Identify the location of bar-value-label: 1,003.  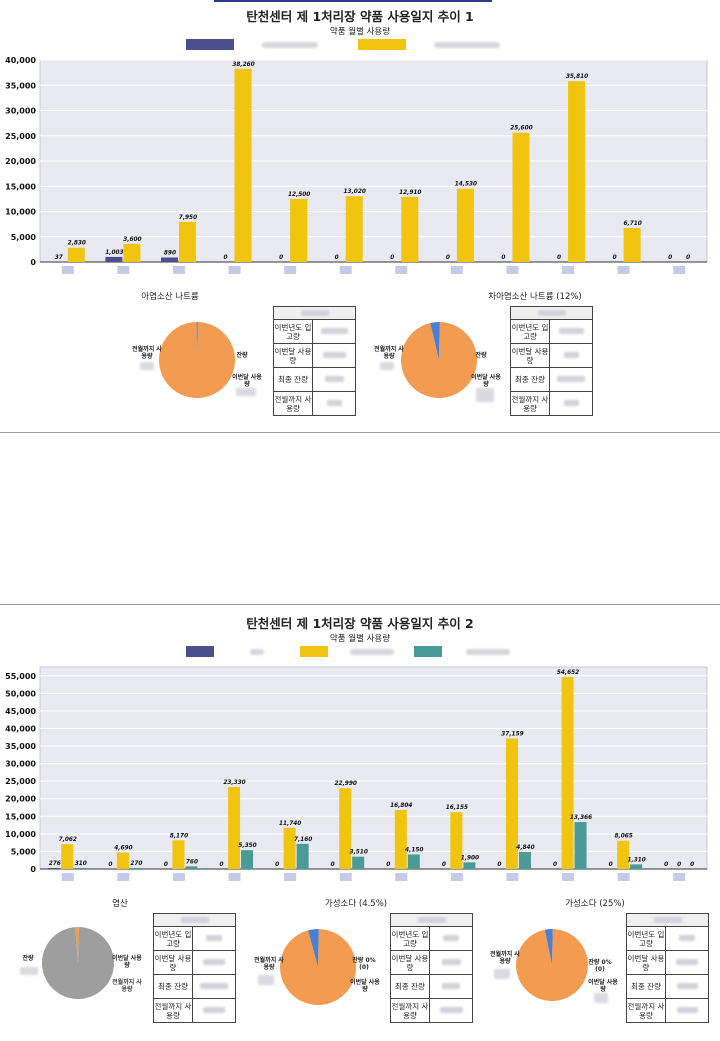
(114, 253).